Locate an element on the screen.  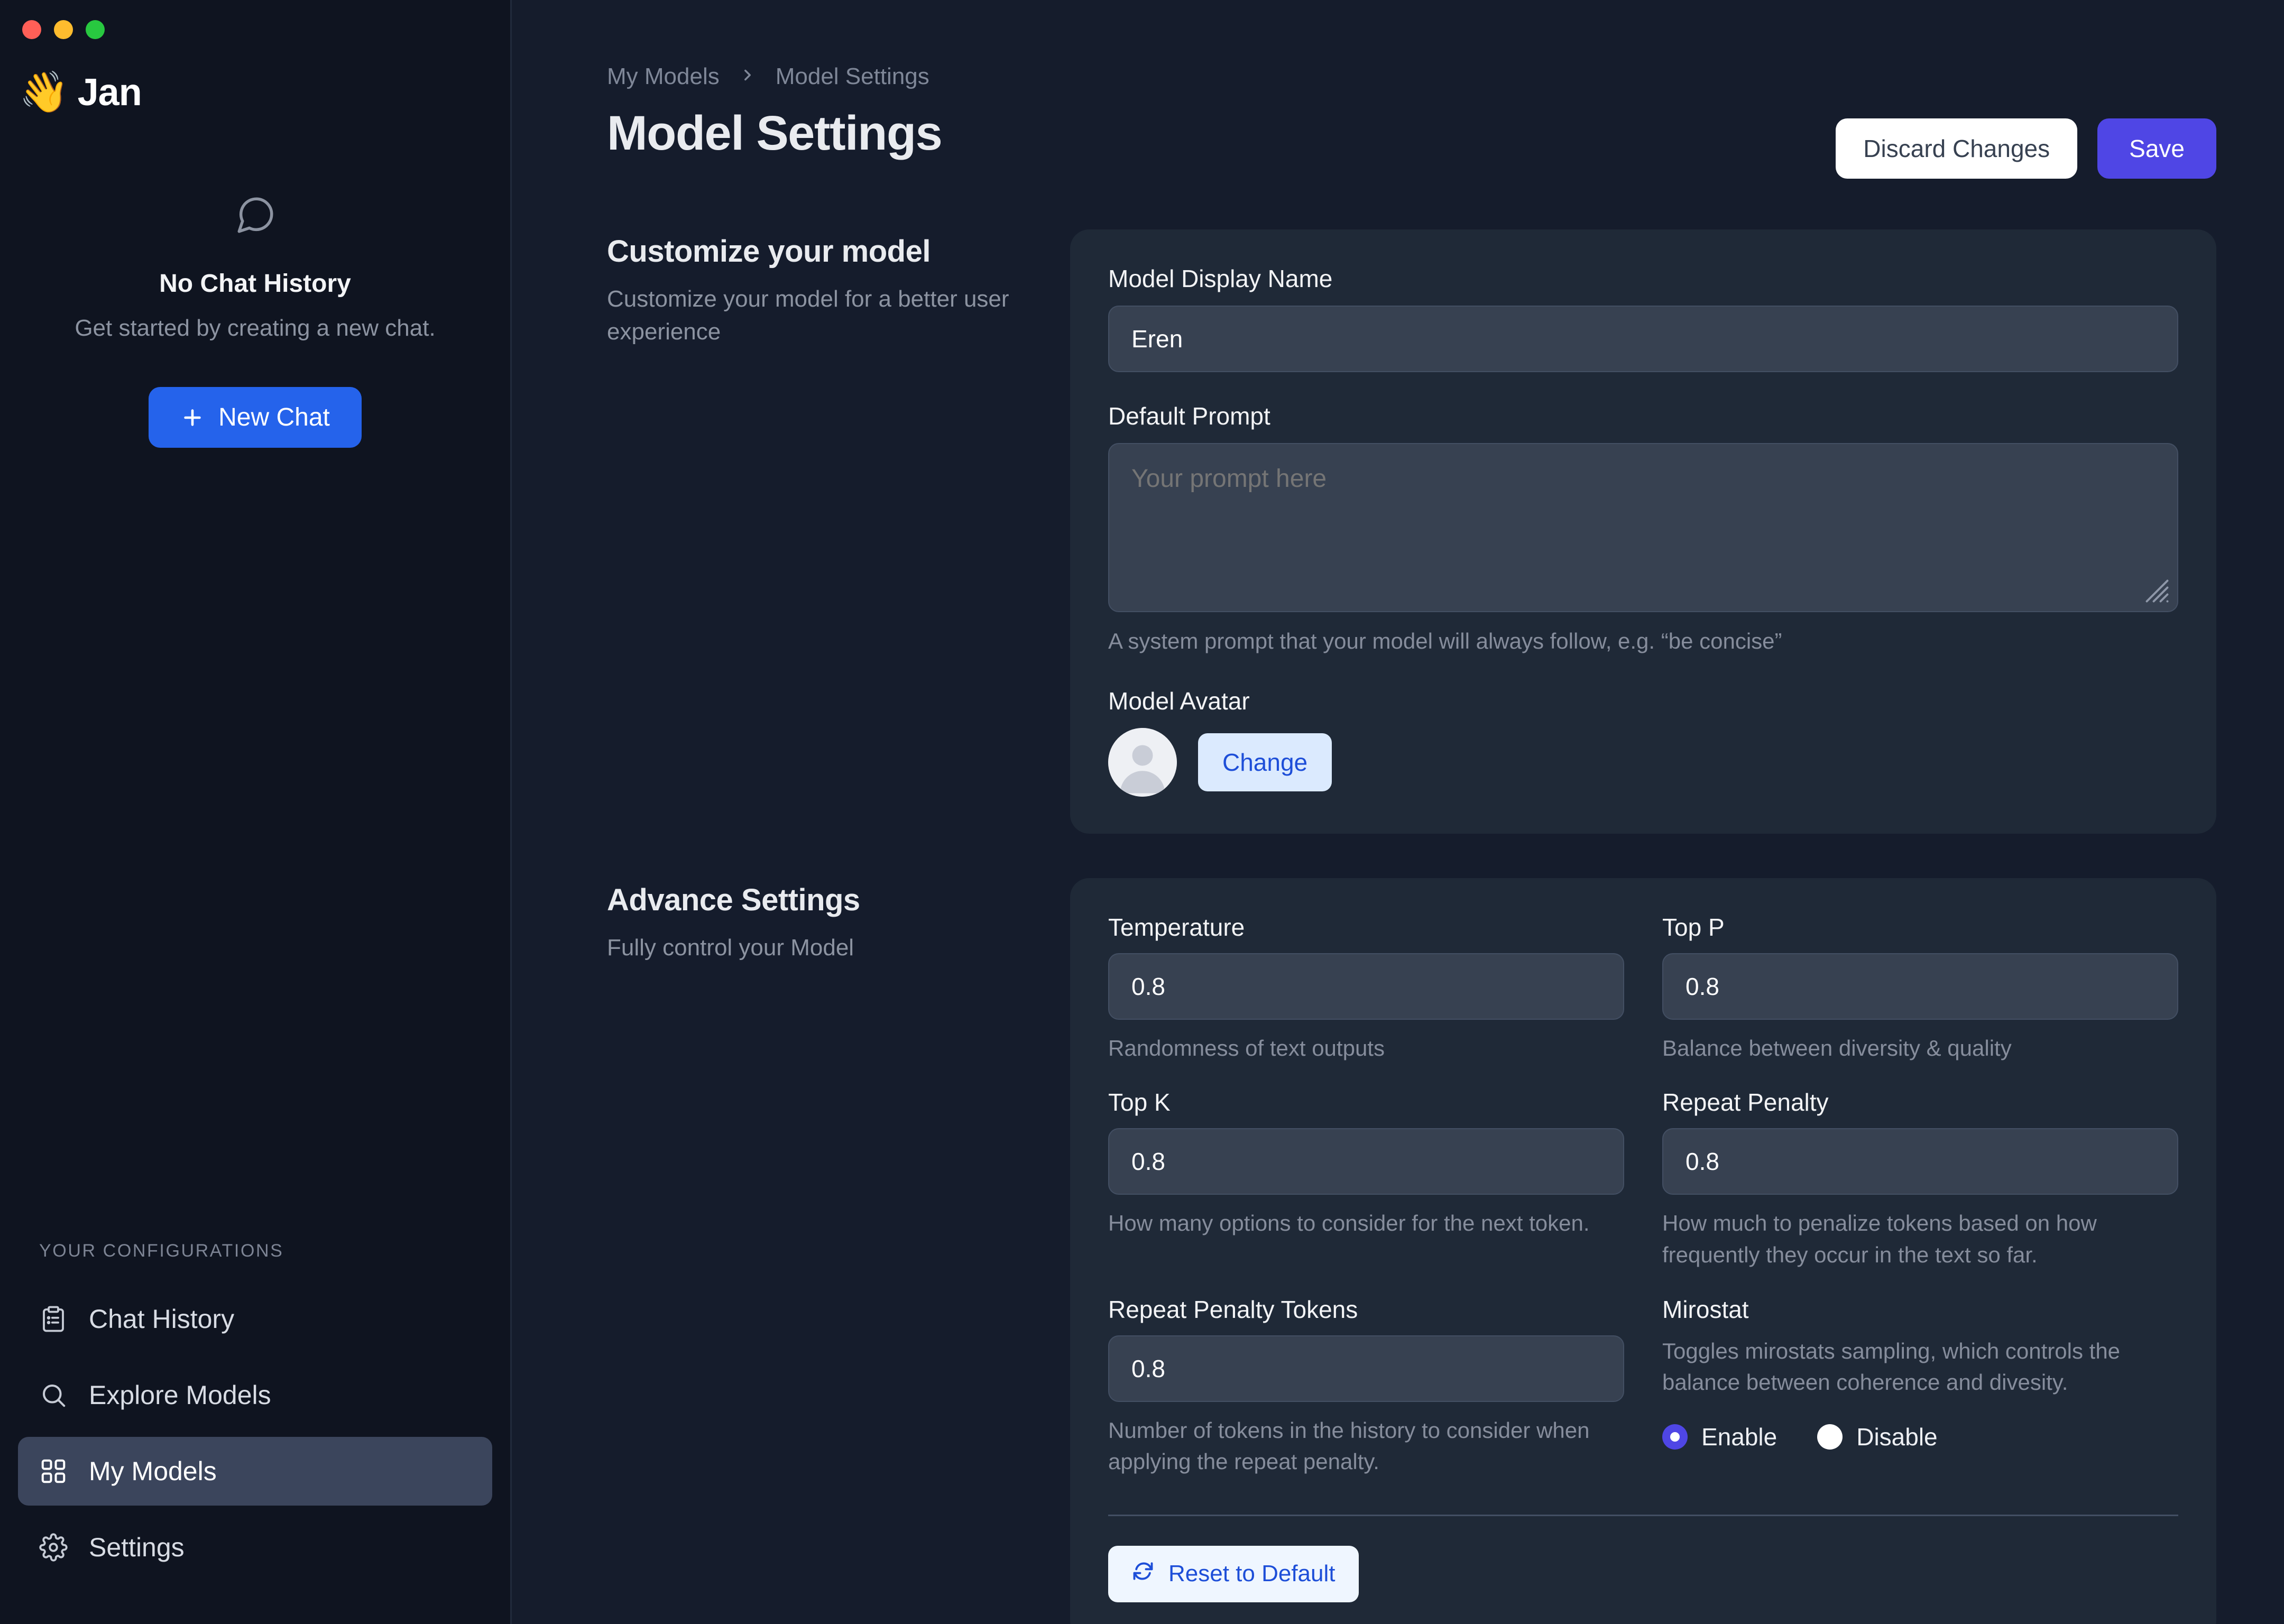
sidebar-item-label: Explore Models is located at coordinates (180, 1395).